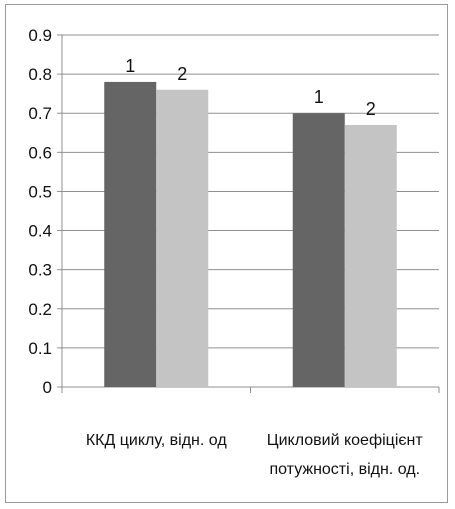  What do you see at coordinates (40, 35) in the screenshot?
I see `y-tick-label: 0.9` at bounding box center [40, 35].